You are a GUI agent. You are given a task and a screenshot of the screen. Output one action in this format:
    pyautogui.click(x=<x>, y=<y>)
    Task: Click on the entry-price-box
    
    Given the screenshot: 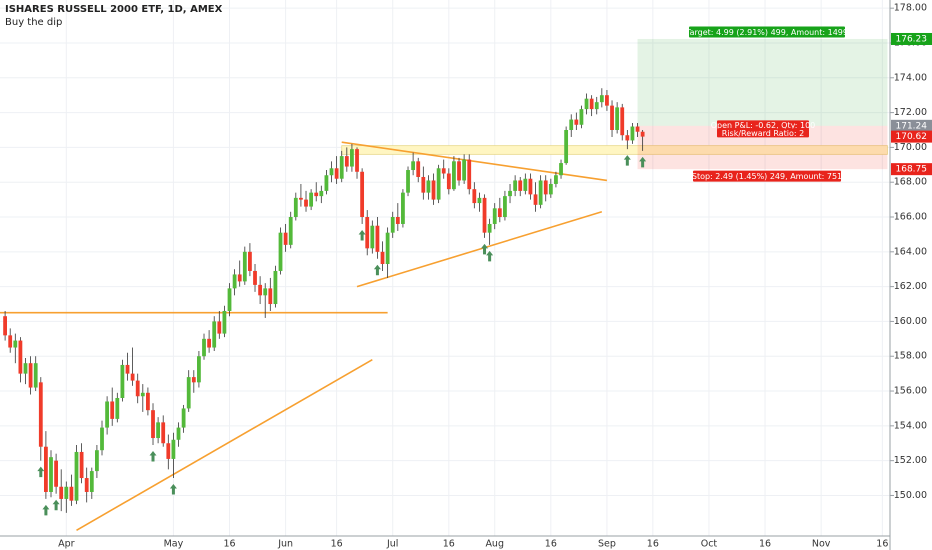 What is the action you would take?
    pyautogui.click(x=911, y=125)
    